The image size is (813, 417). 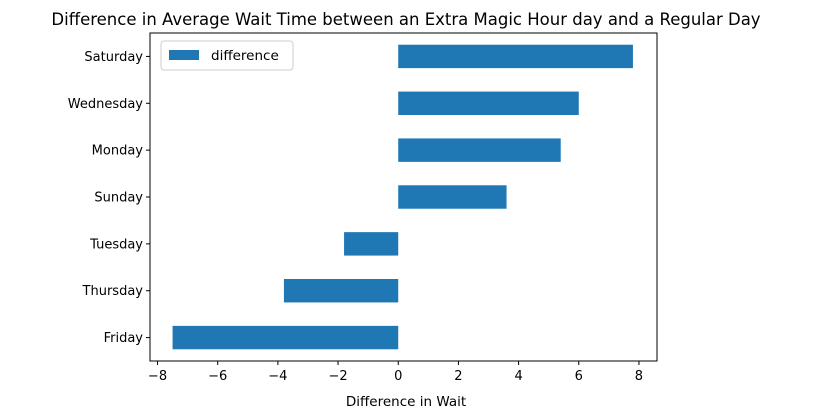 I want to click on legend-frame, so click(x=227, y=55).